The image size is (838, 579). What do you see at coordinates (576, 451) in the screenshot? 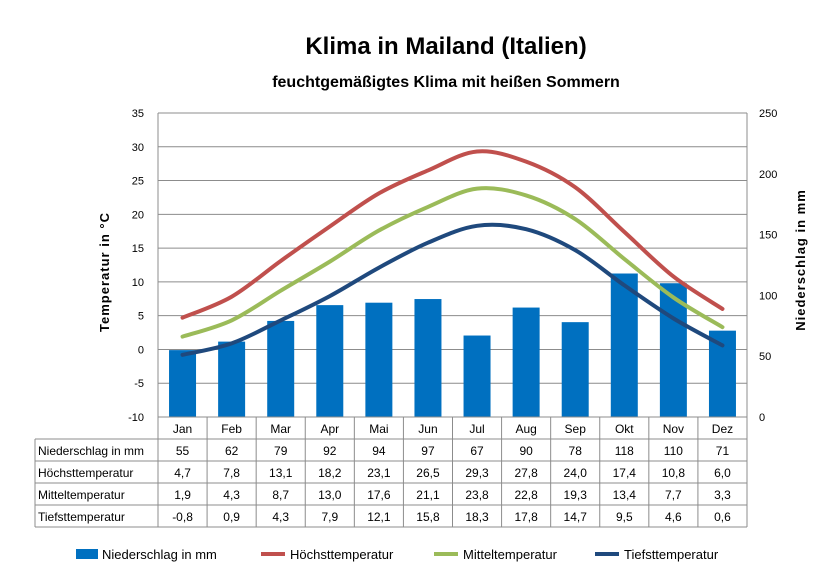
I see `table-cell: 78` at bounding box center [576, 451].